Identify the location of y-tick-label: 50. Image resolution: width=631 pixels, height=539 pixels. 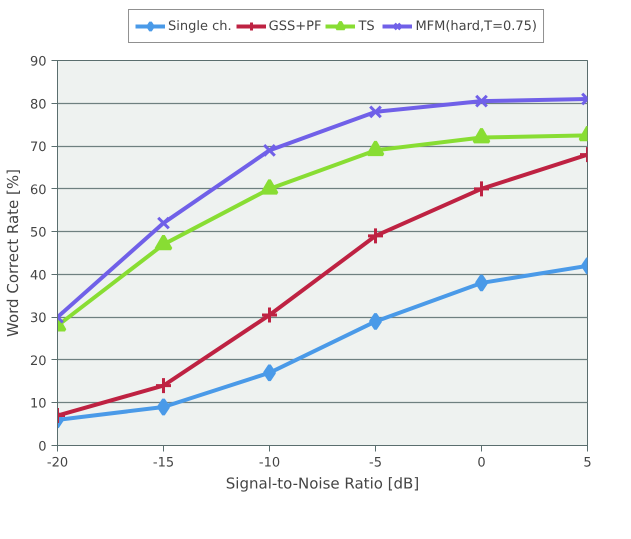
(38, 233).